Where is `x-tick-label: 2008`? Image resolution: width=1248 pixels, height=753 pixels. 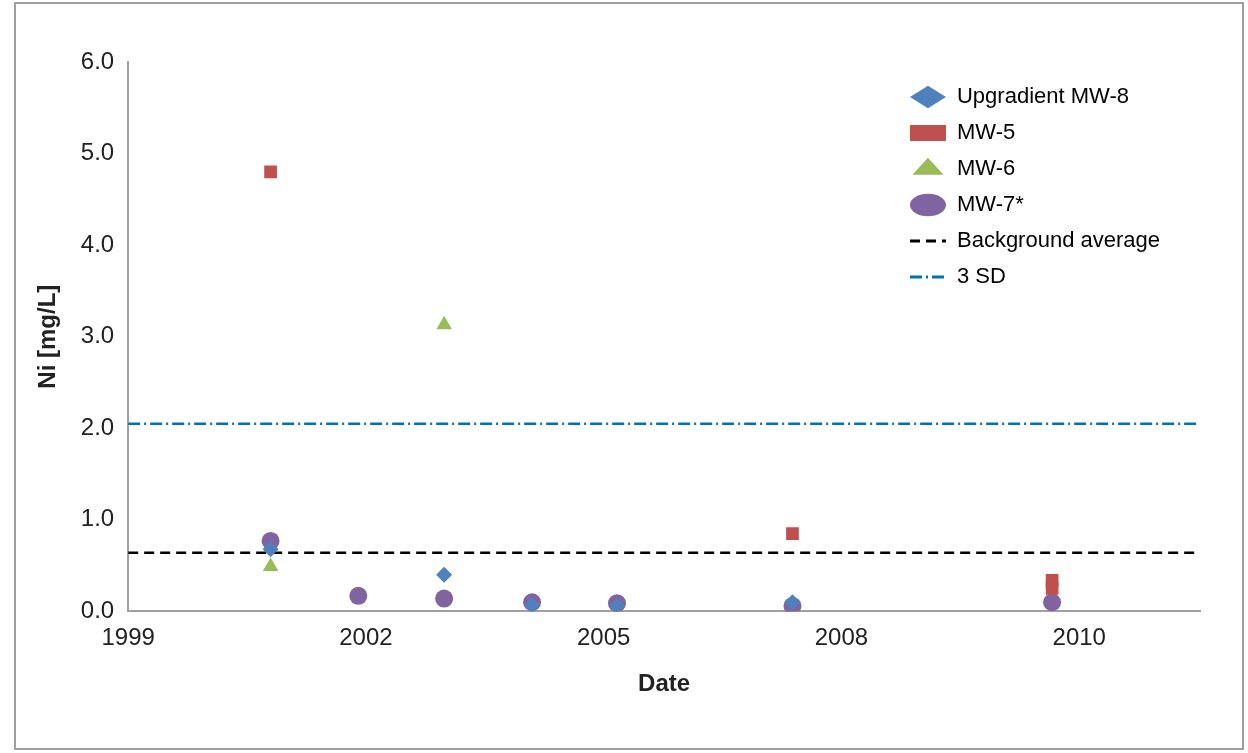 x-tick-label: 2008 is located at coordinates (841, 637).